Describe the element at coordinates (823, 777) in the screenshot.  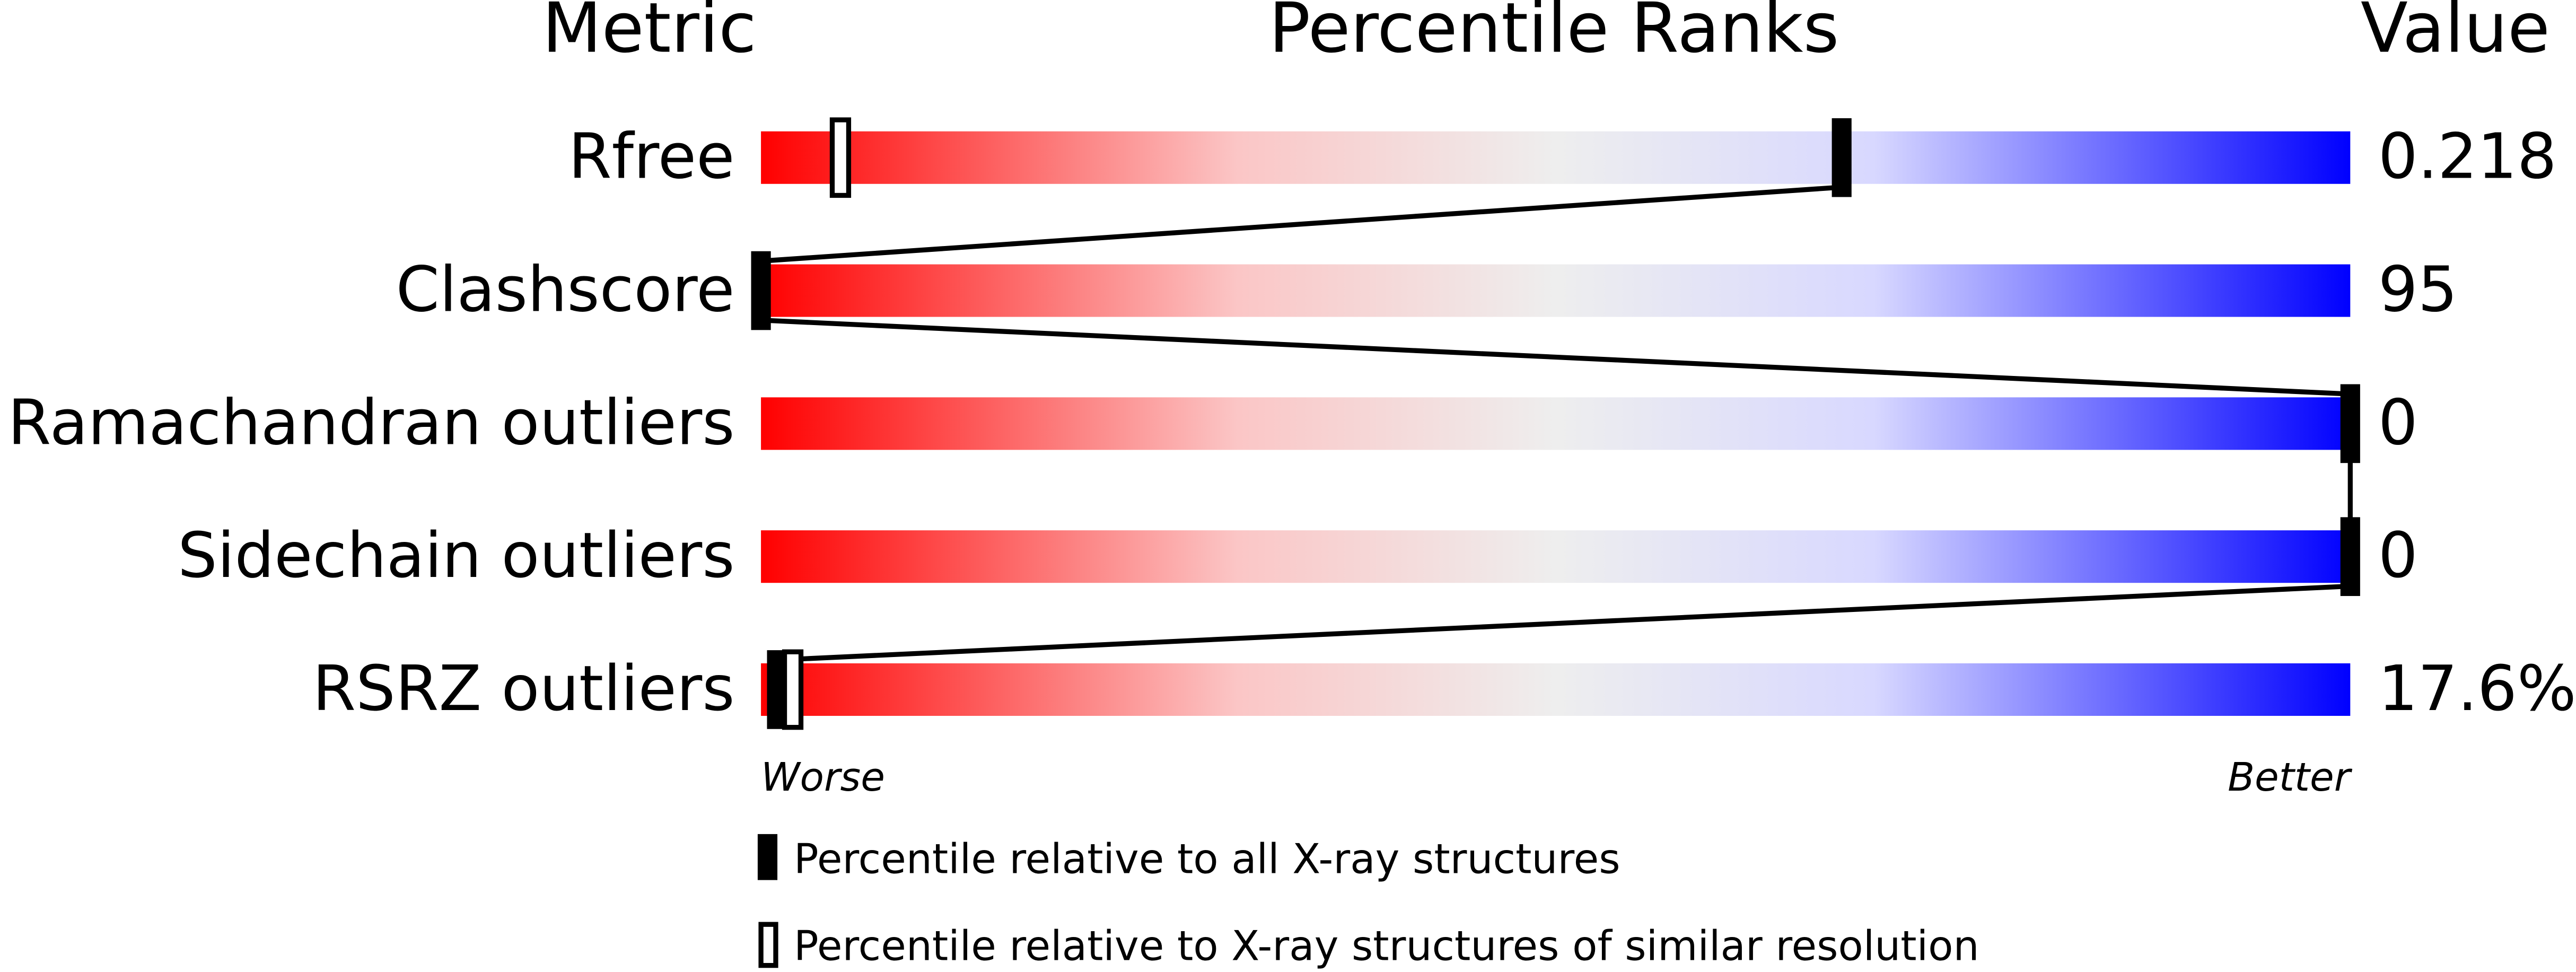
I see `axis-low-label: Worse` at that location.